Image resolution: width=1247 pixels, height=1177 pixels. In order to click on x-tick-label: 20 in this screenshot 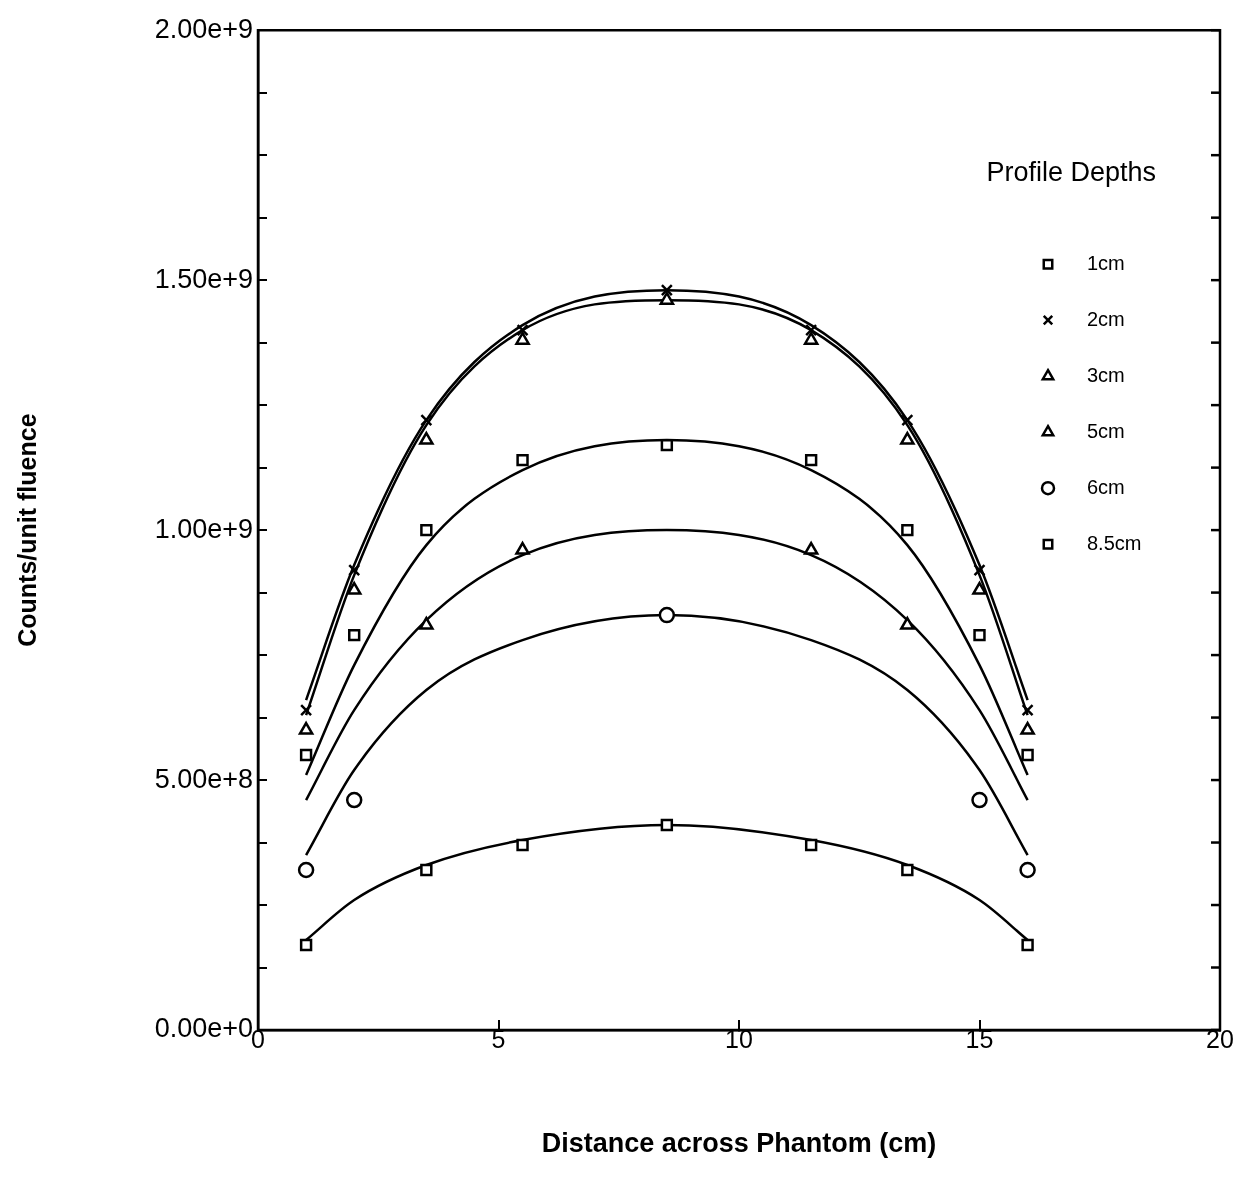, I will do `click(1220, 1038)`.